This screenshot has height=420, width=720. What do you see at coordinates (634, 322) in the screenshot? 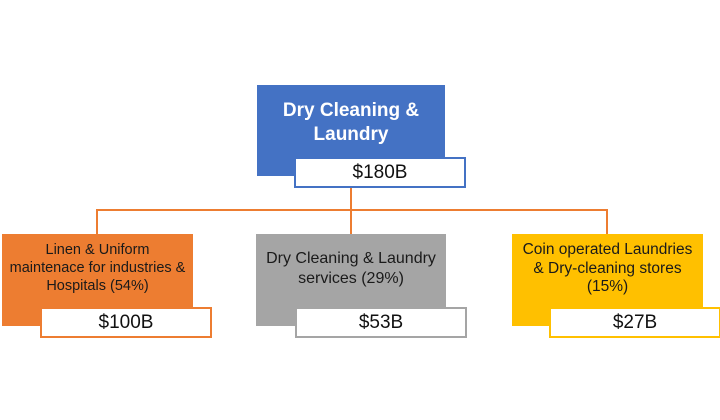
I see `child-node-value: $27B` at bounding box center [634, 322].